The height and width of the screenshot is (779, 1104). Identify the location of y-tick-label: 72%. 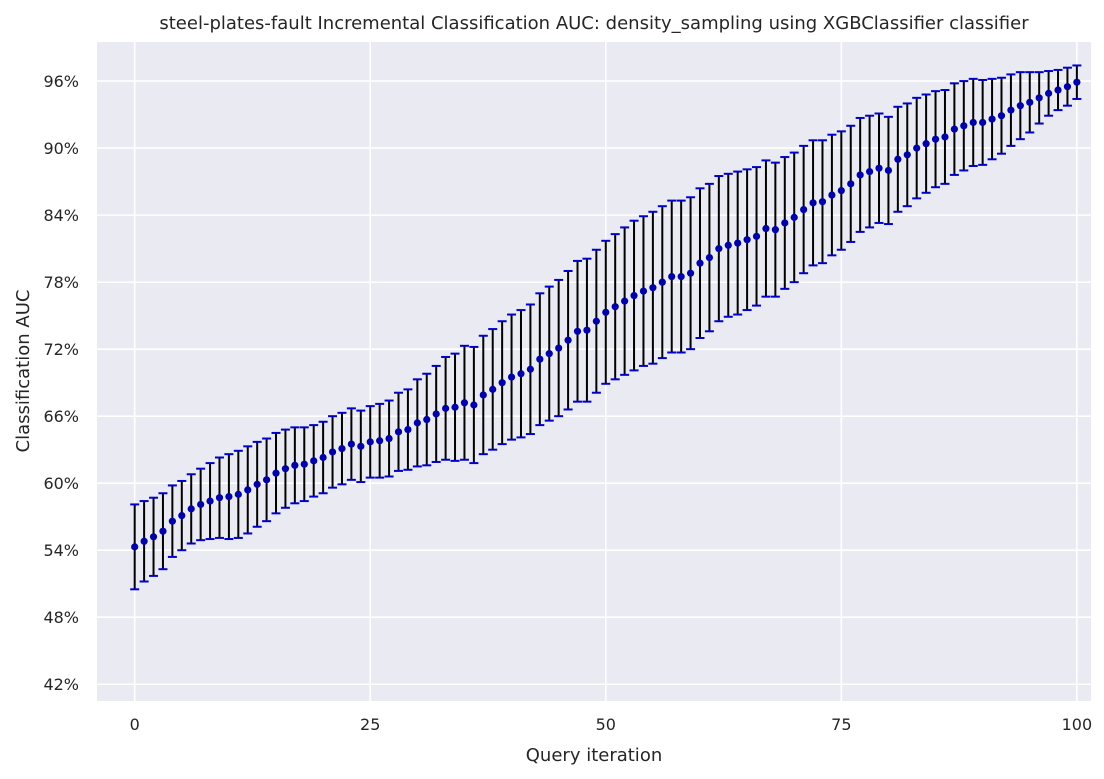
(61, 349).